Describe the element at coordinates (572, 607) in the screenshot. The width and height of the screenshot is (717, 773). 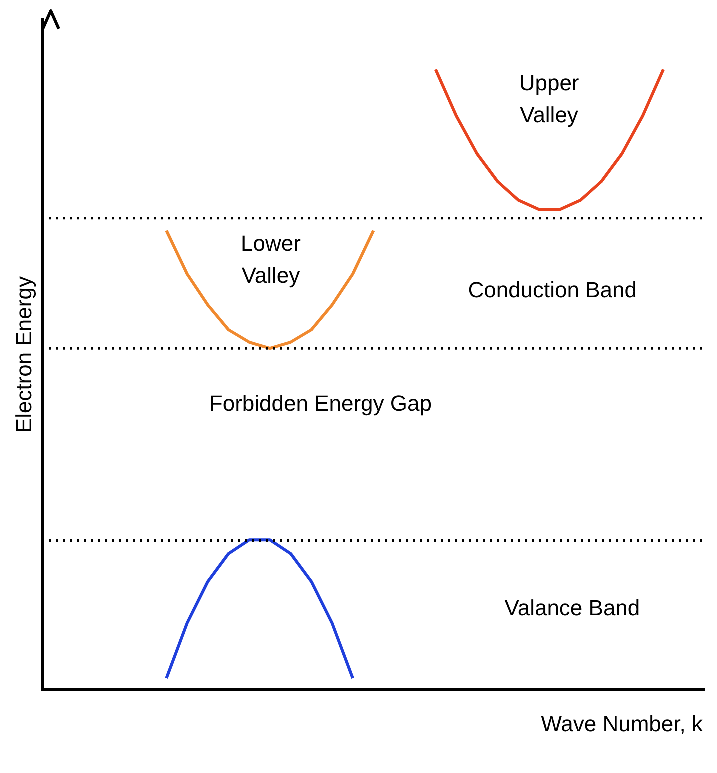
I see `annotation: Valance Band` at that location.